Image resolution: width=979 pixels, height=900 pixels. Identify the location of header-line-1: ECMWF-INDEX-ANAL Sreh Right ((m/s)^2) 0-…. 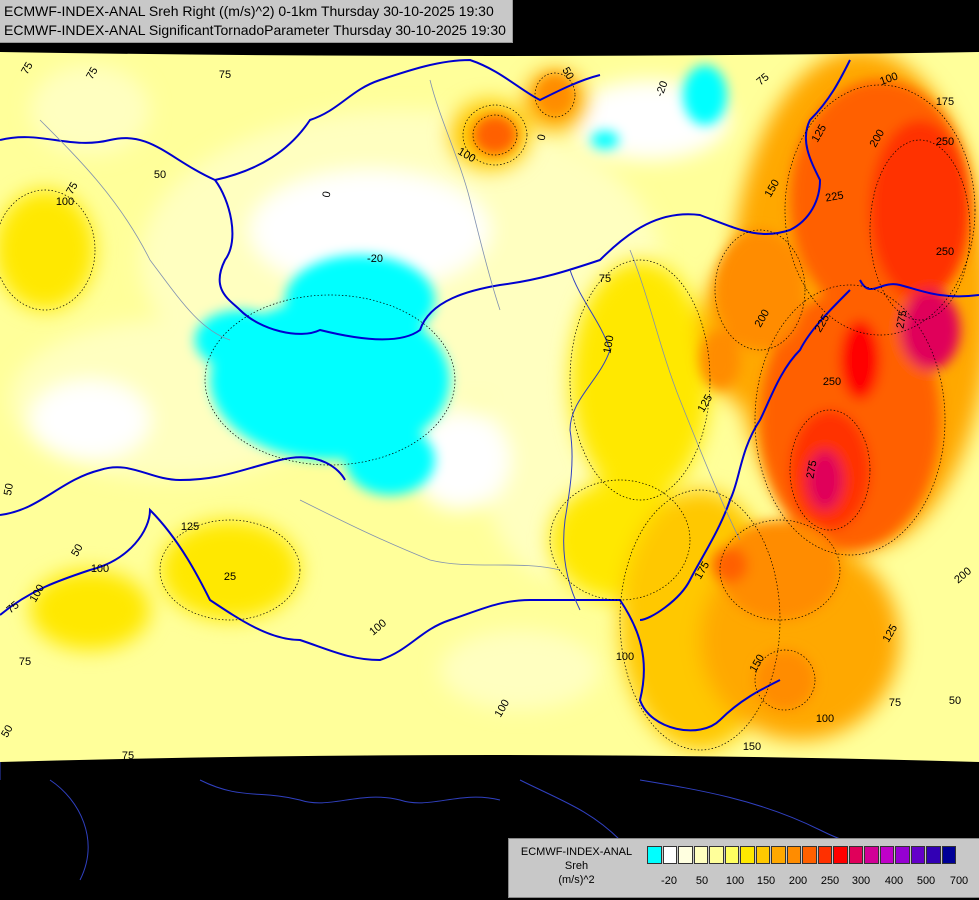
(249, 11).